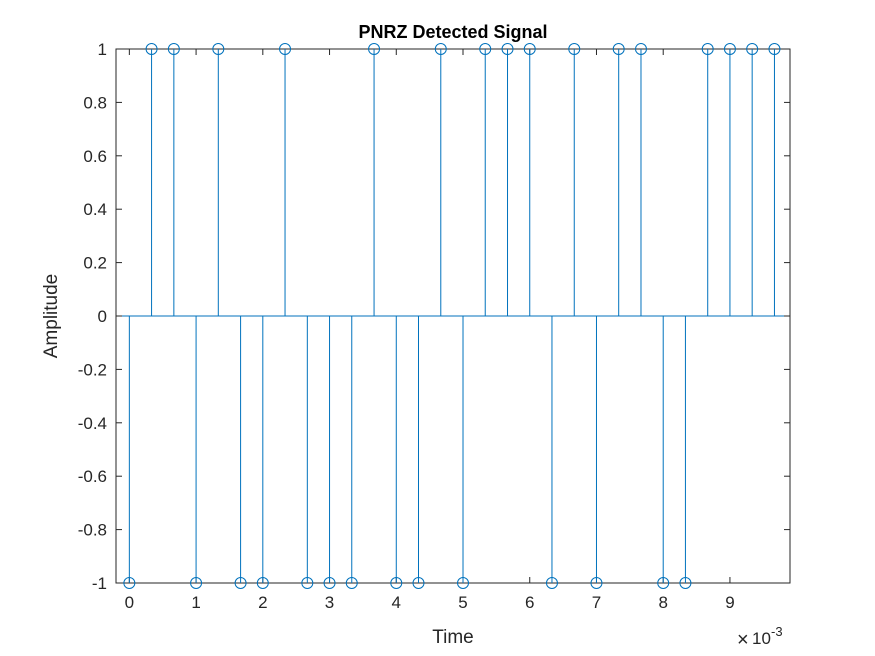 Image resolution: width=875 pixels, height=656 pixels. Describe the element at coordinates (452, 32) in the screenshot. I see `chart-title: PNRZ Detected Signal` at that location.